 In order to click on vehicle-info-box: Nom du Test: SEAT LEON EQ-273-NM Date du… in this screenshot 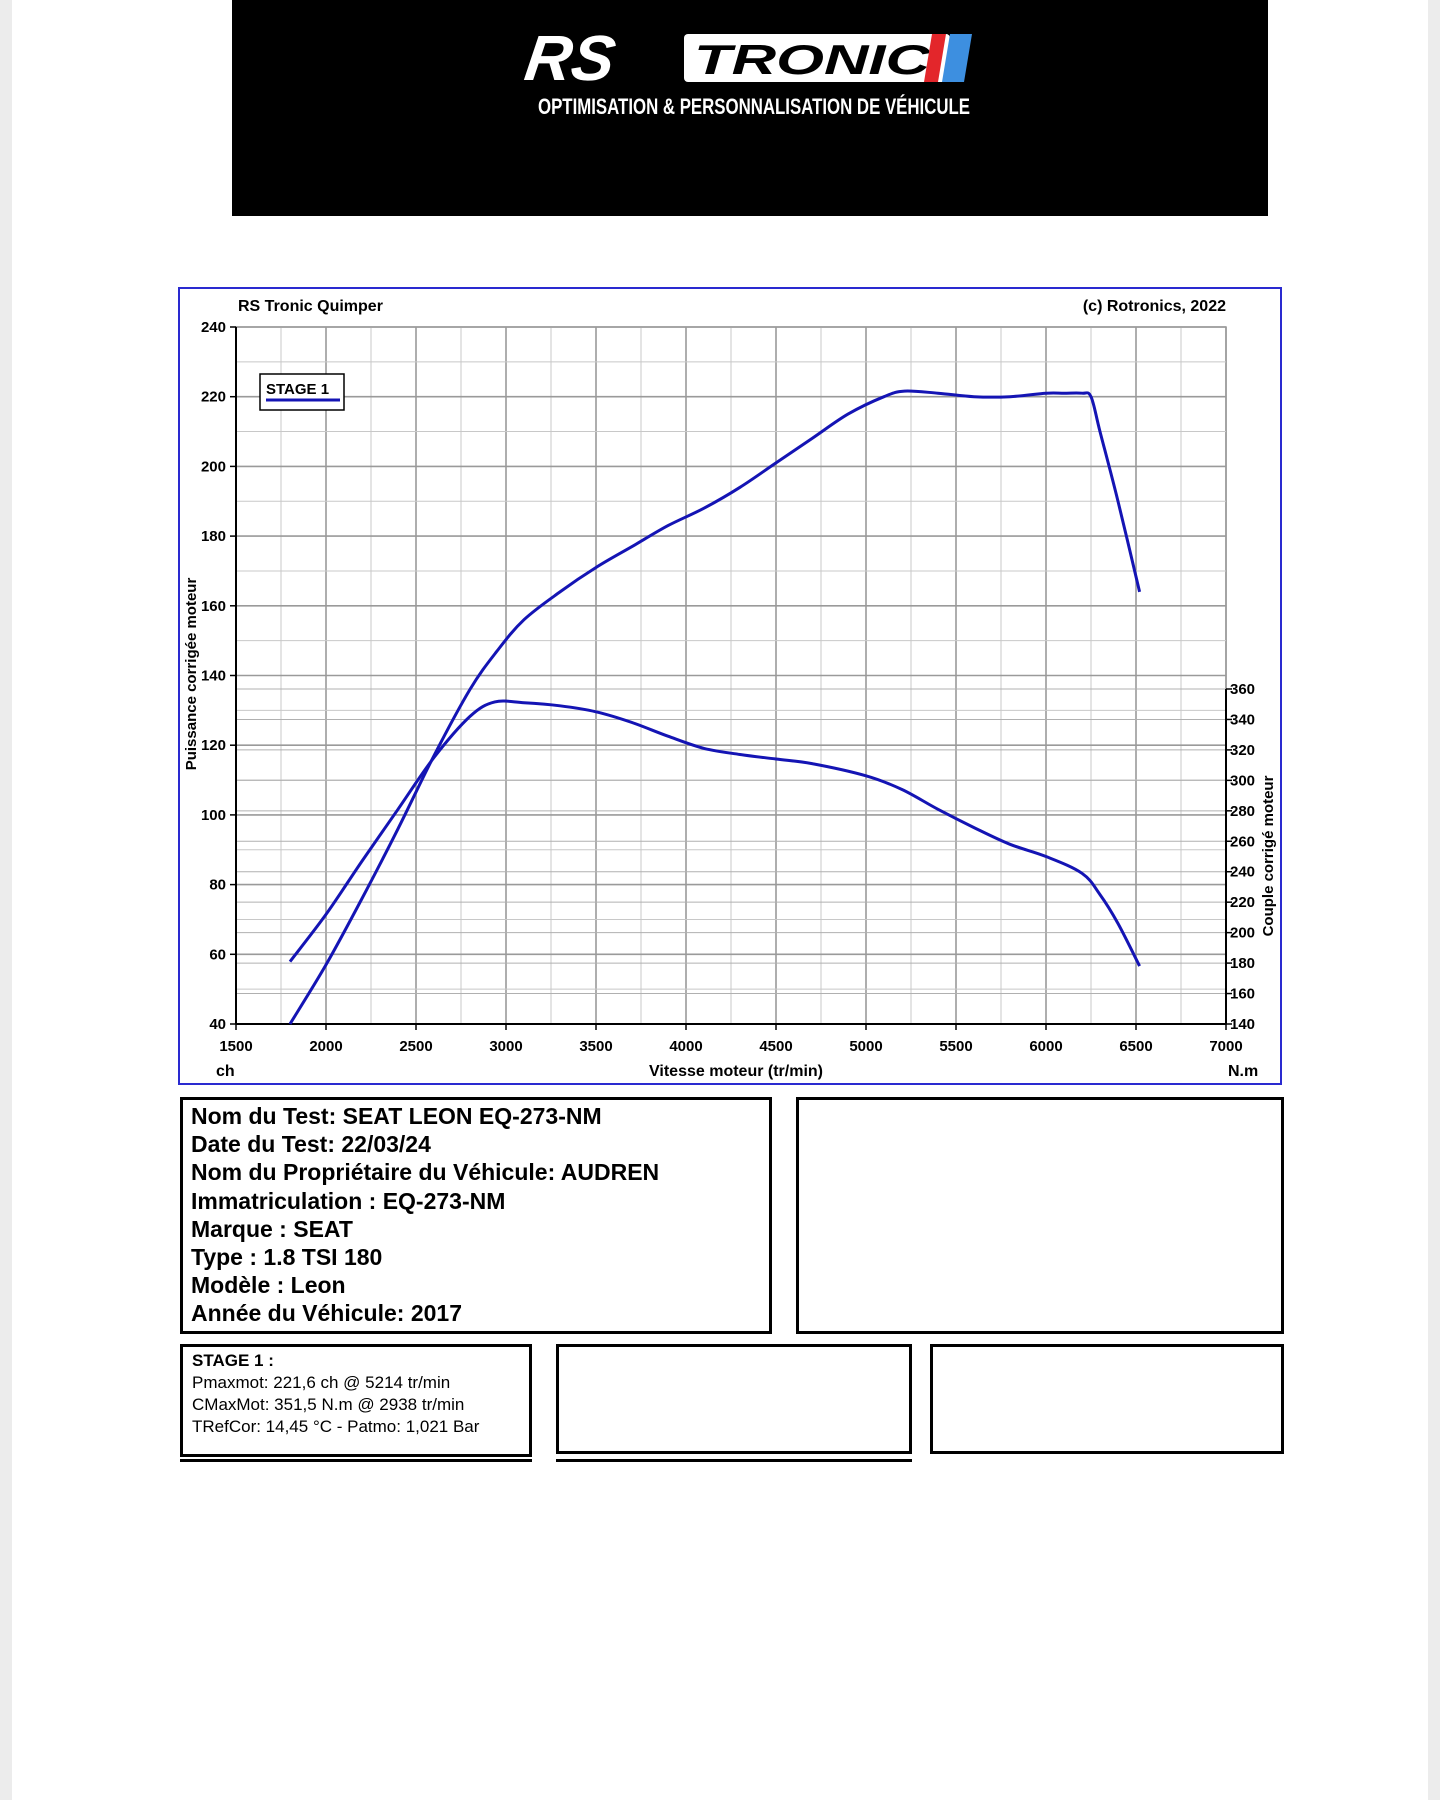, I will do `click(476, 1215)`.